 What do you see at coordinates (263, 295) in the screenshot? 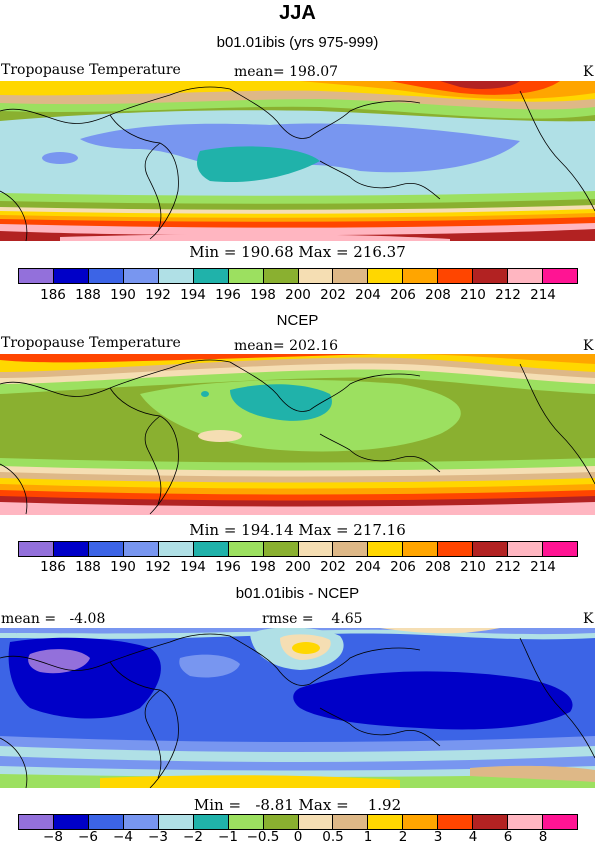
I see `panel1-tick-label: 198` at bounding box center [263, 295].